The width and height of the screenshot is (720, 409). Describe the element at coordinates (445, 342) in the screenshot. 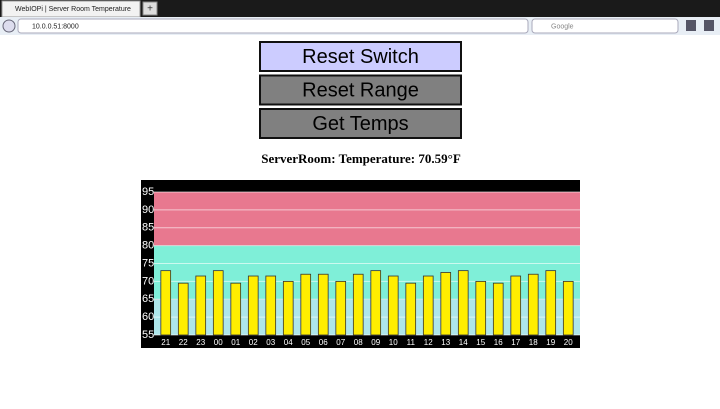

I see `x-tick-label: 13` at that location.